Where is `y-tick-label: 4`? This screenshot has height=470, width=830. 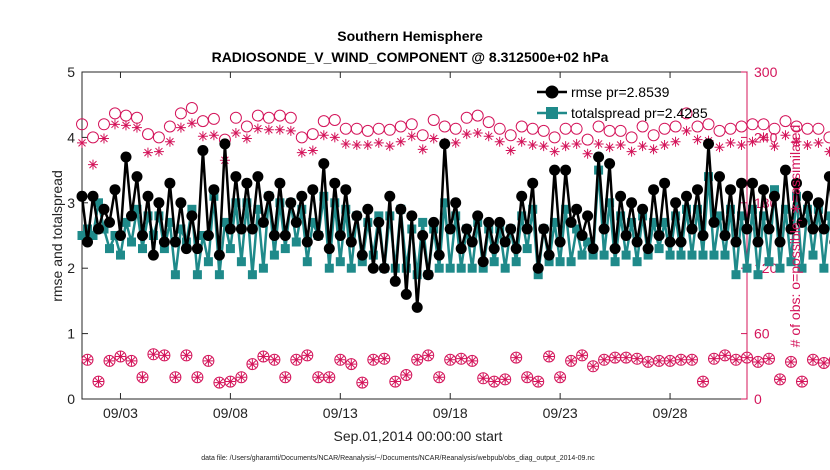 y-tick-label: 4 is located at coordinates (71, 137).